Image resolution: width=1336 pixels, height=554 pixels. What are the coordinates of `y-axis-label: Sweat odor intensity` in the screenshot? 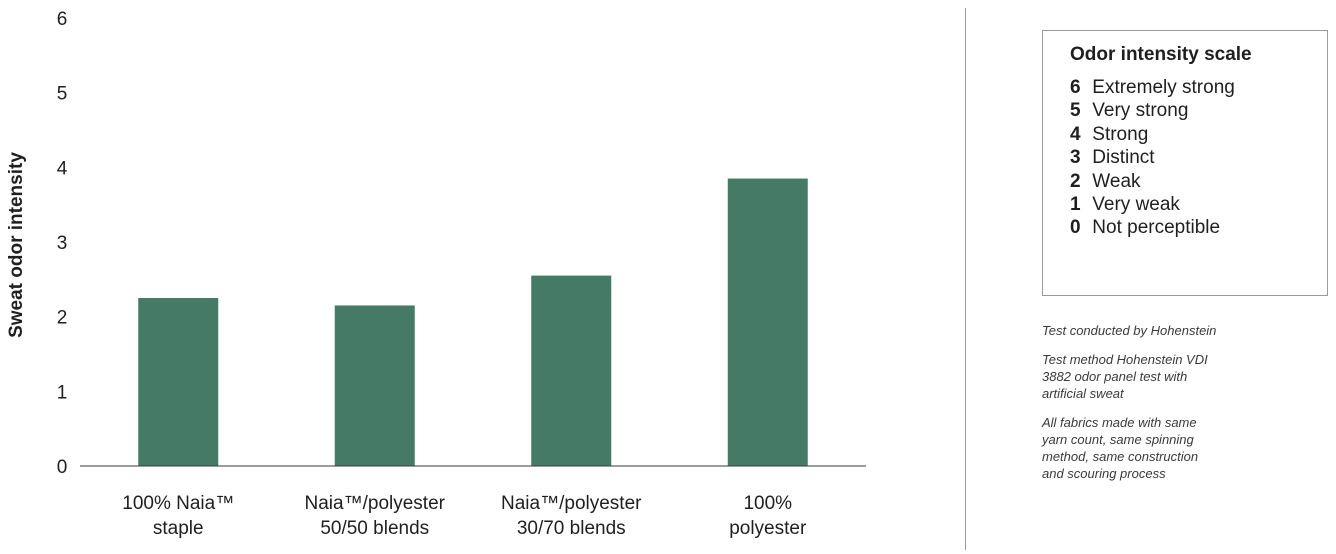 It's located at (16, 245).